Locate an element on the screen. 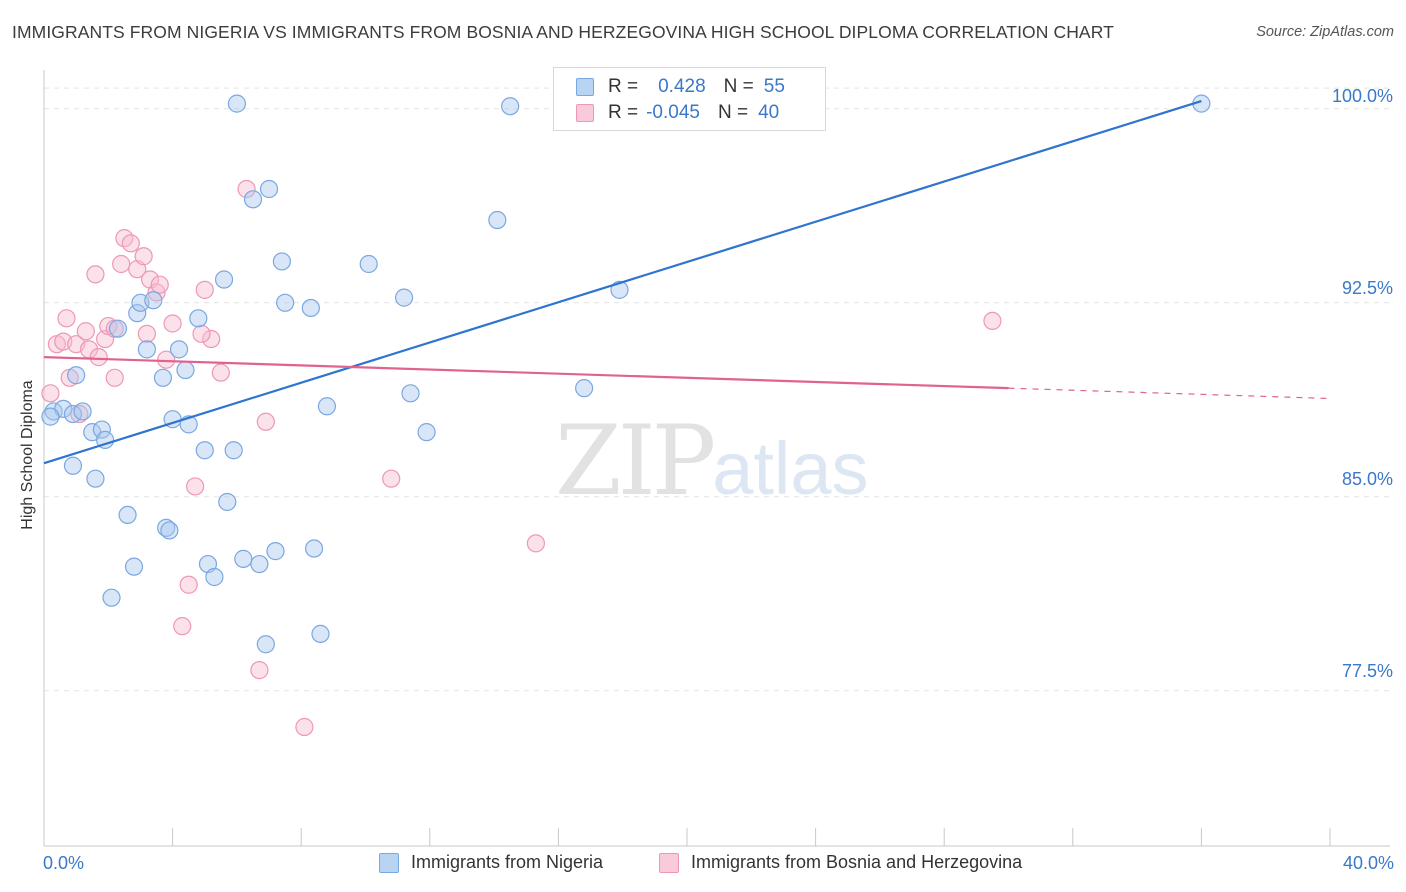 This screenshot has width=1406, height=892. y-tick-label-85: 85.0% is located at coordinates (1367, 479).